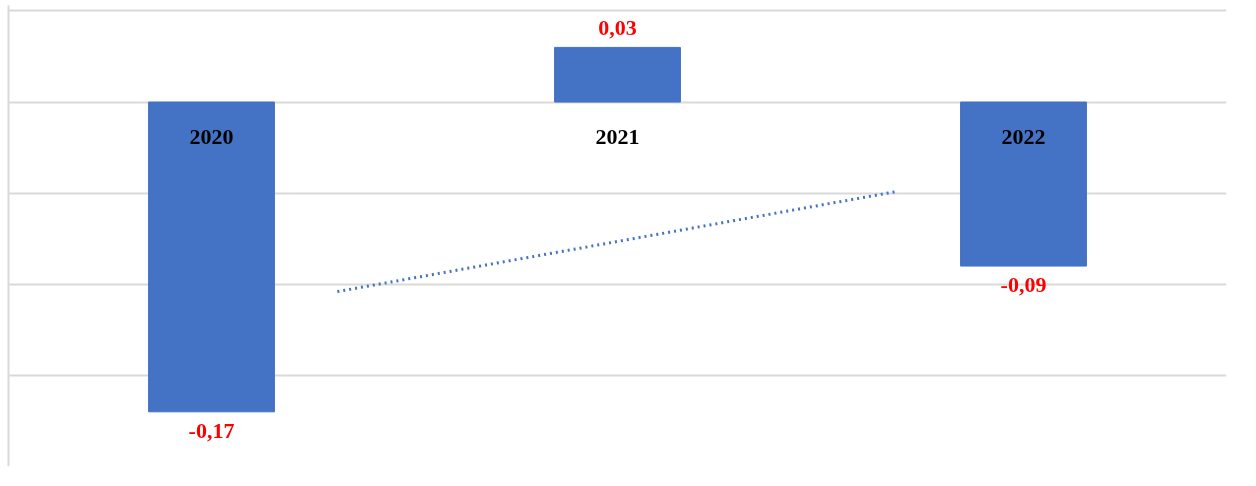 This screenshot has width=1256, height=486. What do you see at coordinates (1023, 137) in the screenshot?
I see `x-tick-label: 2022` at bounding box center [1023, 137].